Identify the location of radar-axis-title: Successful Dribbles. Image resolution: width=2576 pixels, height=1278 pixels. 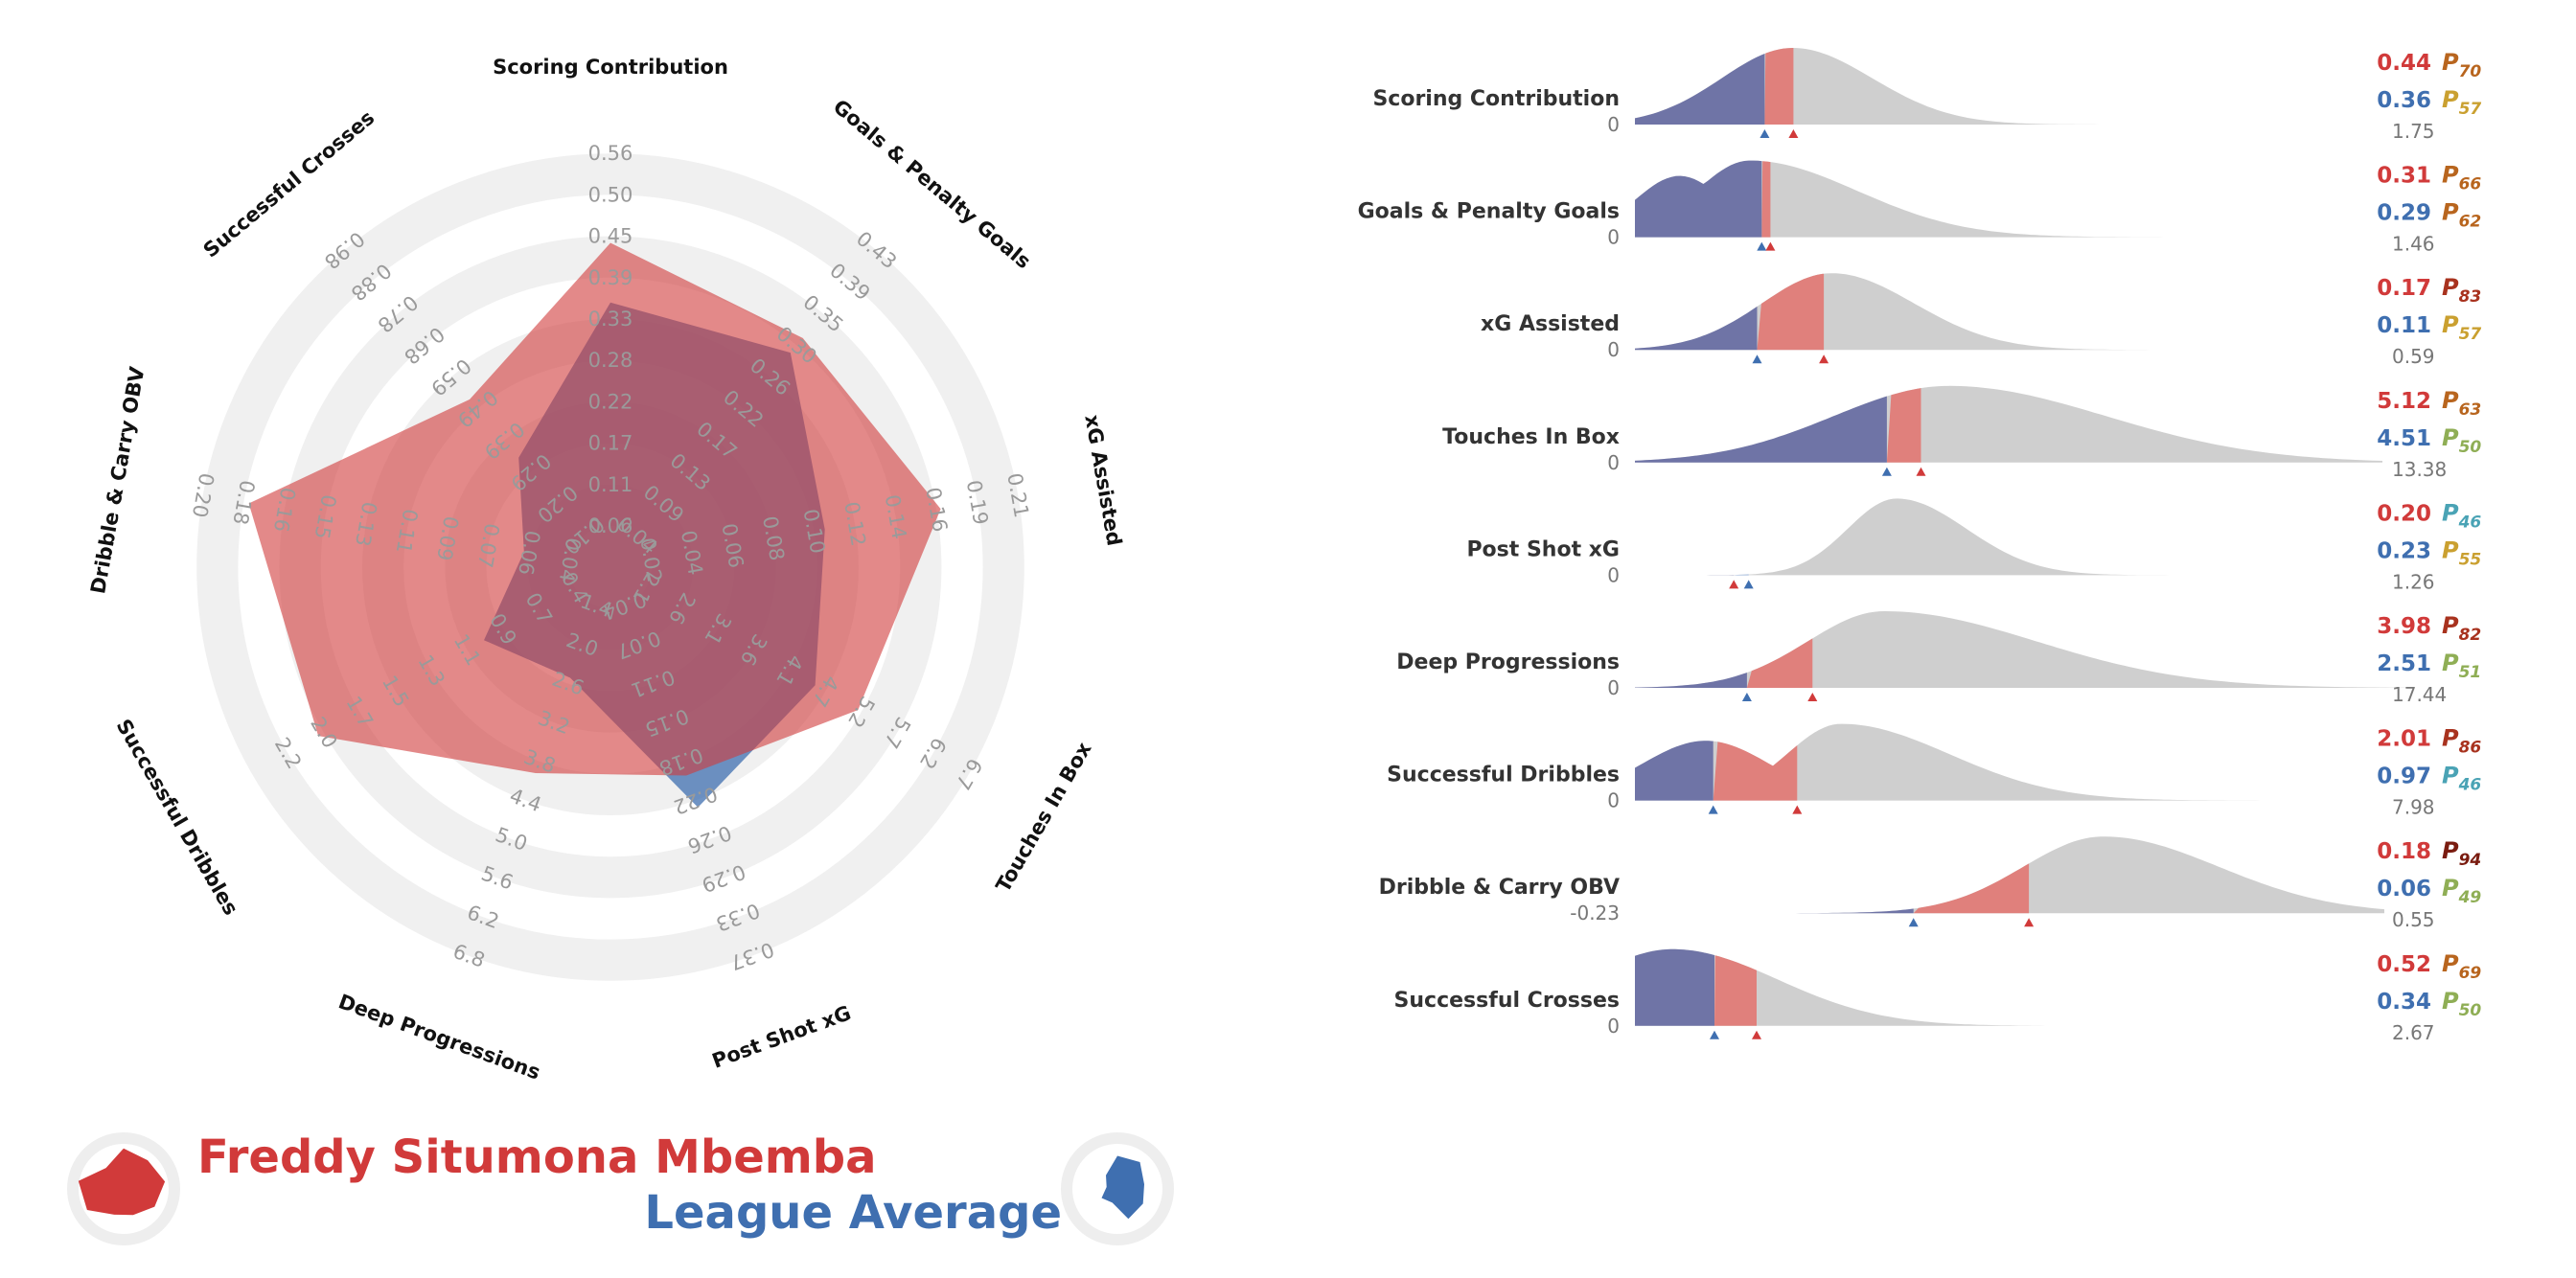
(177, 818).